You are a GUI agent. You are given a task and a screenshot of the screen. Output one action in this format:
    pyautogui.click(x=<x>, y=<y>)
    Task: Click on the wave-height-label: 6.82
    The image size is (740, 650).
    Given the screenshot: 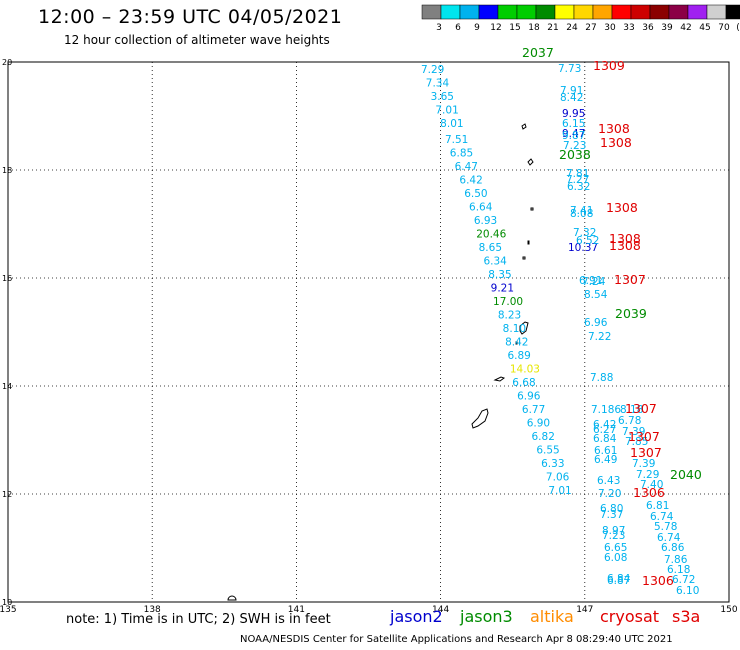 What is the action you would take?
    pyautogui.click(x=543, y=437)
    